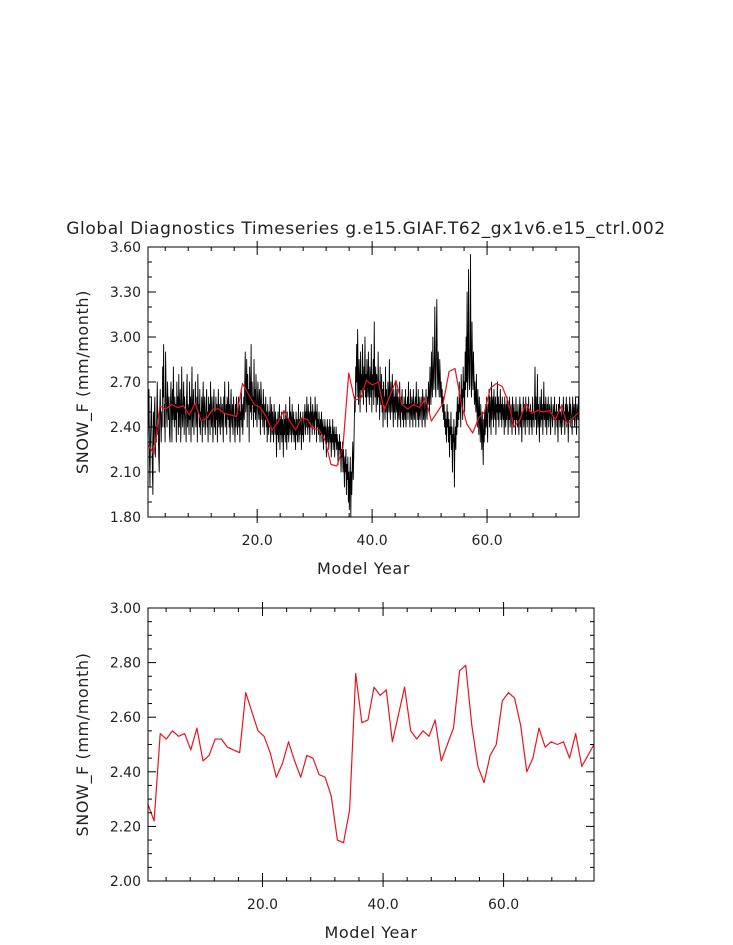 The height and width of the screenshot is (945, 733). I want to click on y-tick-label: 1.80, so click(125, 518).